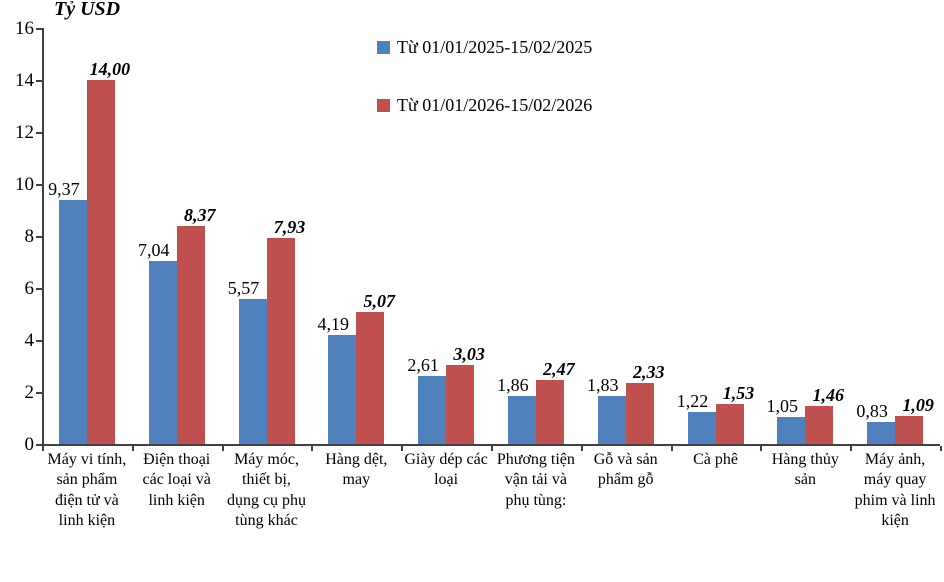 This screenshot has height=582, width=944. What do you see at coordinates (715, 459) in the screenshot?
I see `category-label: Cà phê` at bounding box center [715, 459].